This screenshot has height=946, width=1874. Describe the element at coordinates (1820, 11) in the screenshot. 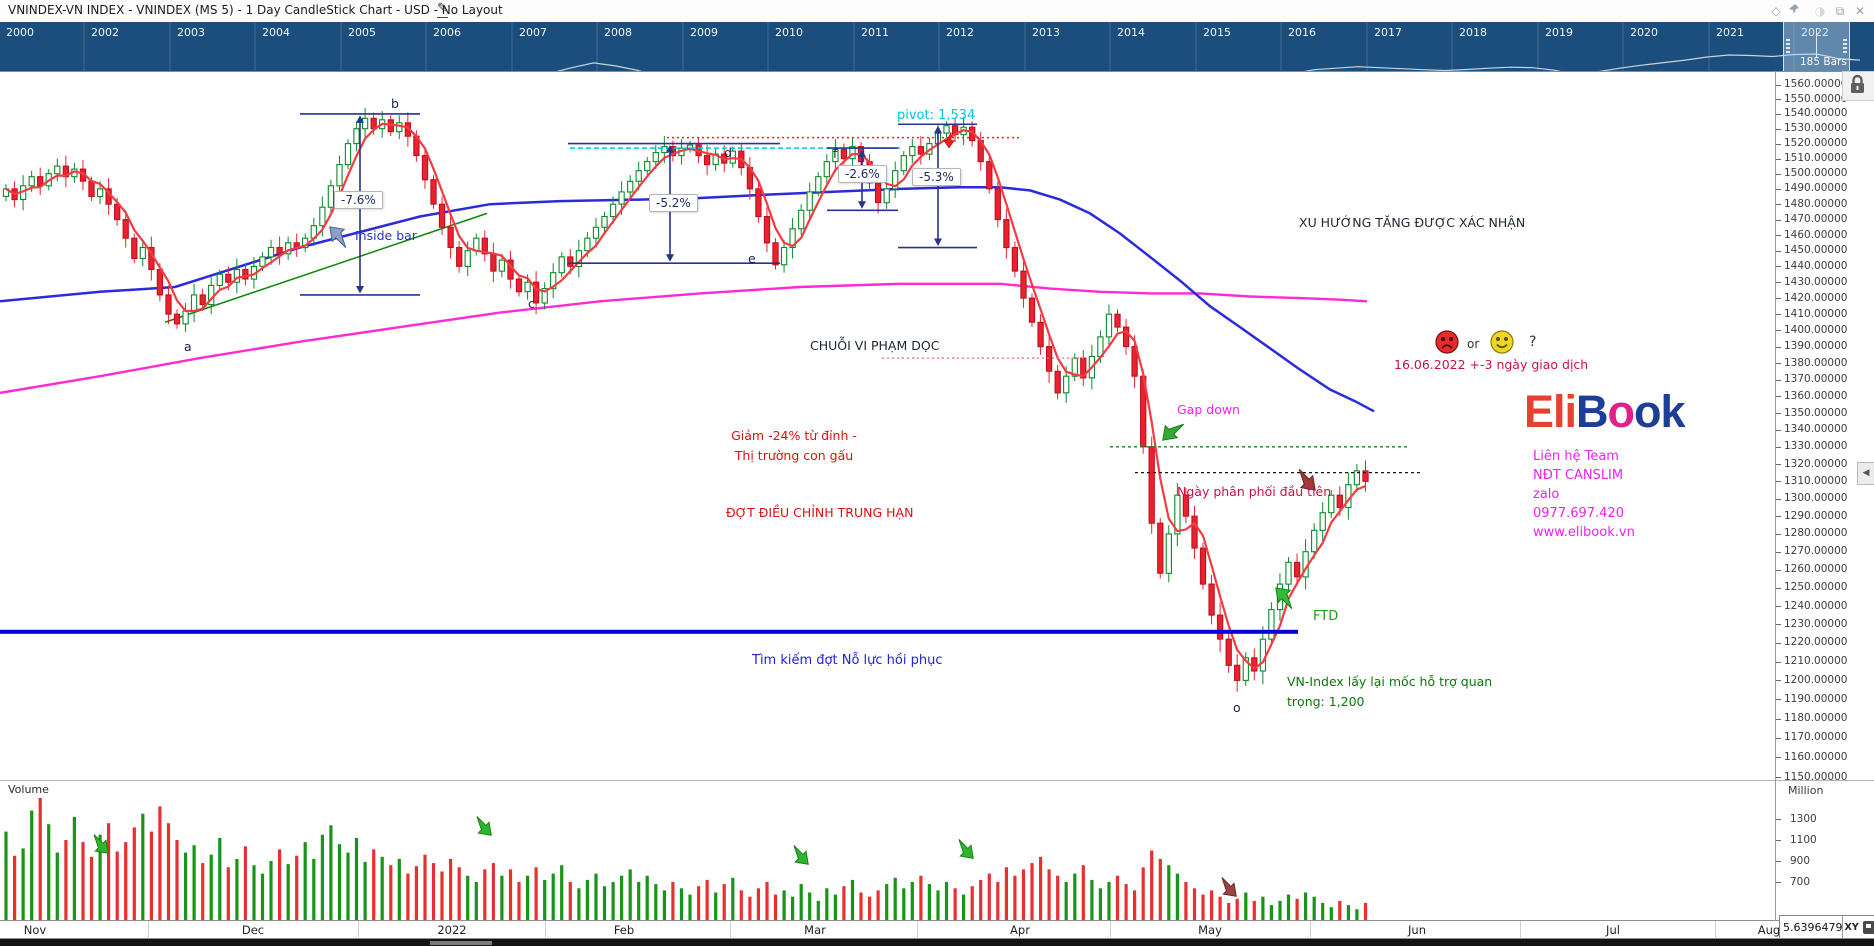

I see `ghost-icon: ◑` at that location.